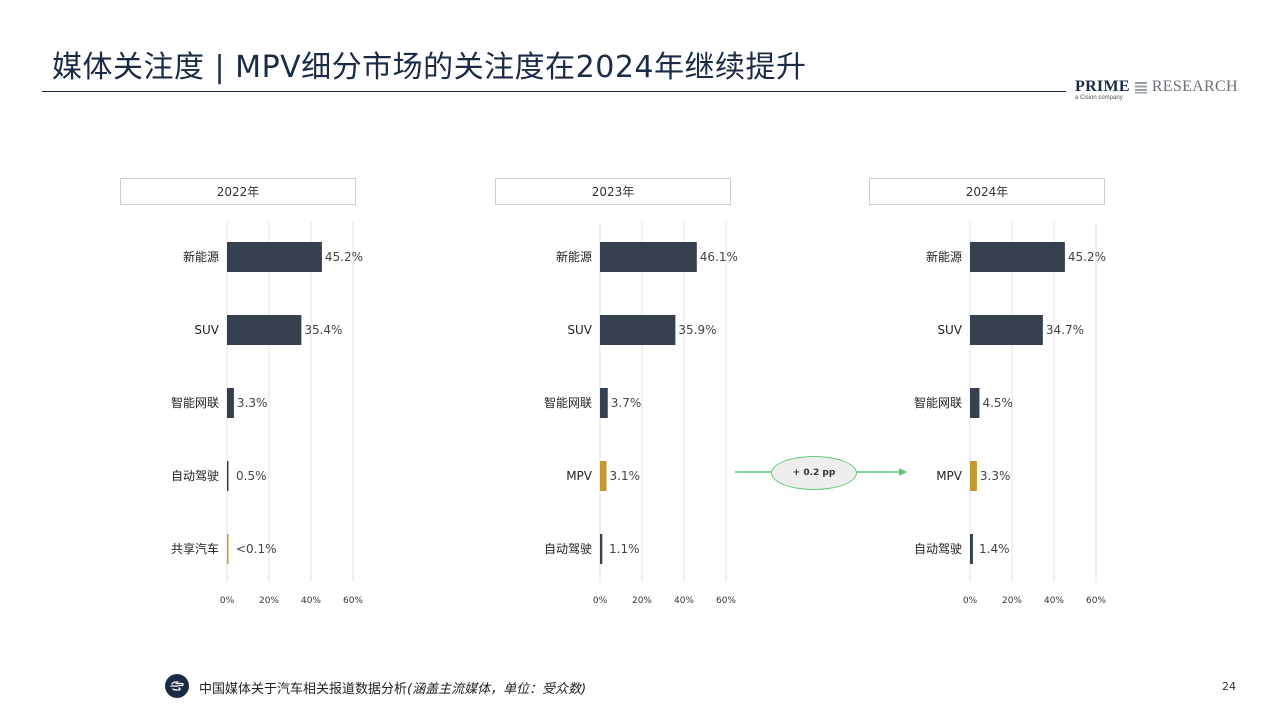 The width and height of the screenshot is (1280, 720). What do you see at coordinates (997, 403) in the screenshot?
I see `value-label: 4.5%` at bounding box center [997, 403].